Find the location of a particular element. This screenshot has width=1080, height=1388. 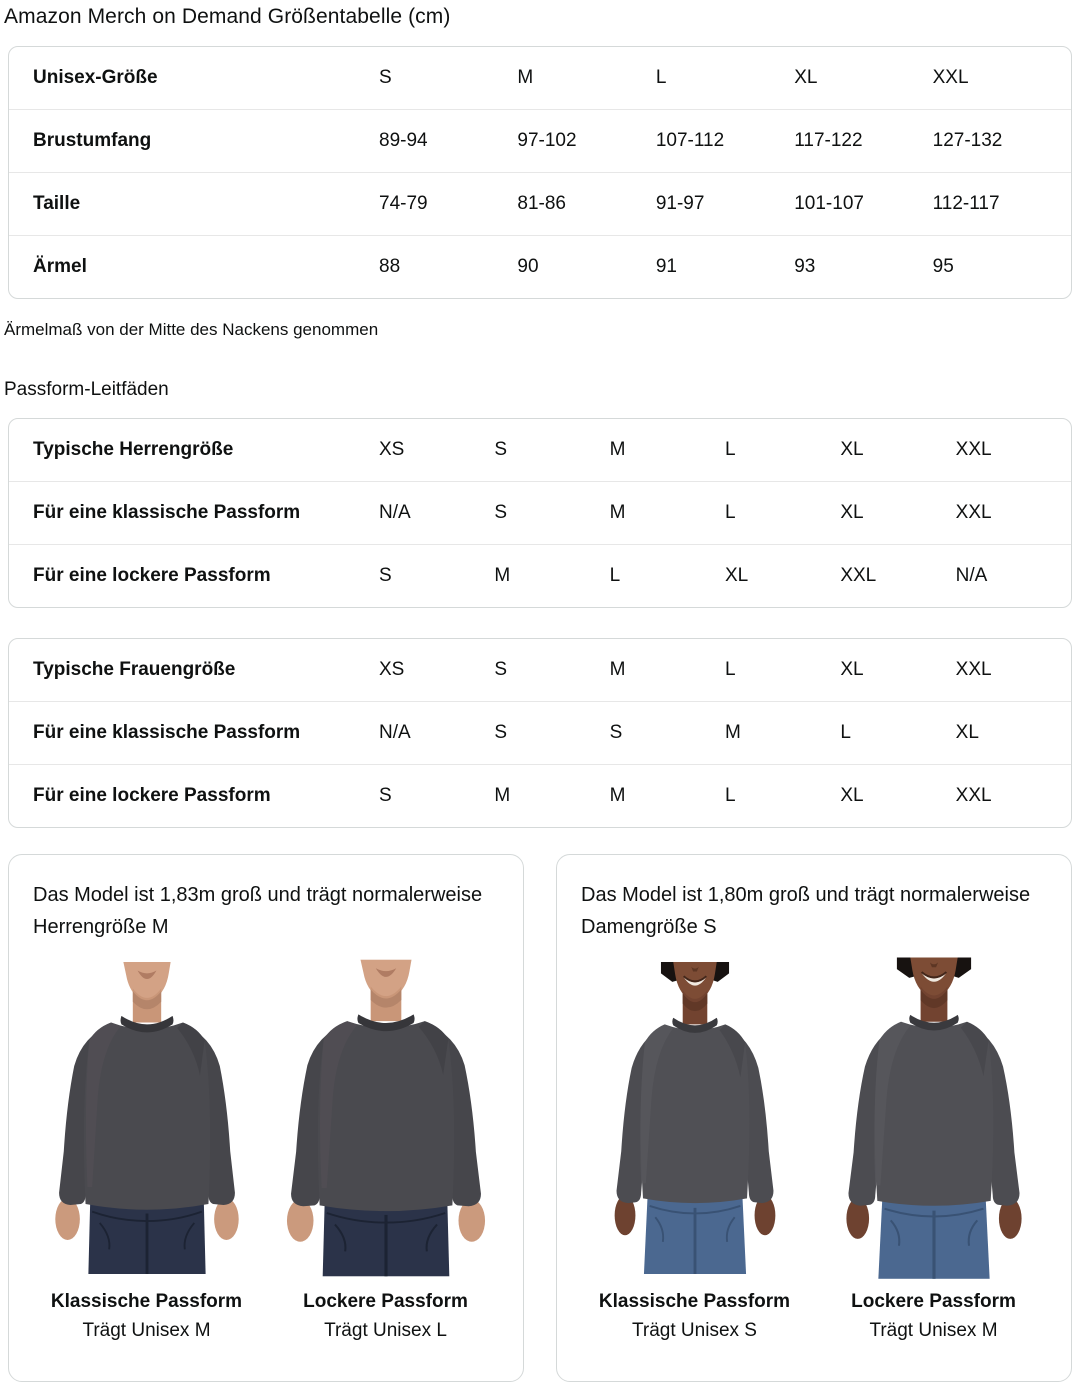

fit-guides-heading: Passform-Leitfäden is located at coordinates (86, 389).